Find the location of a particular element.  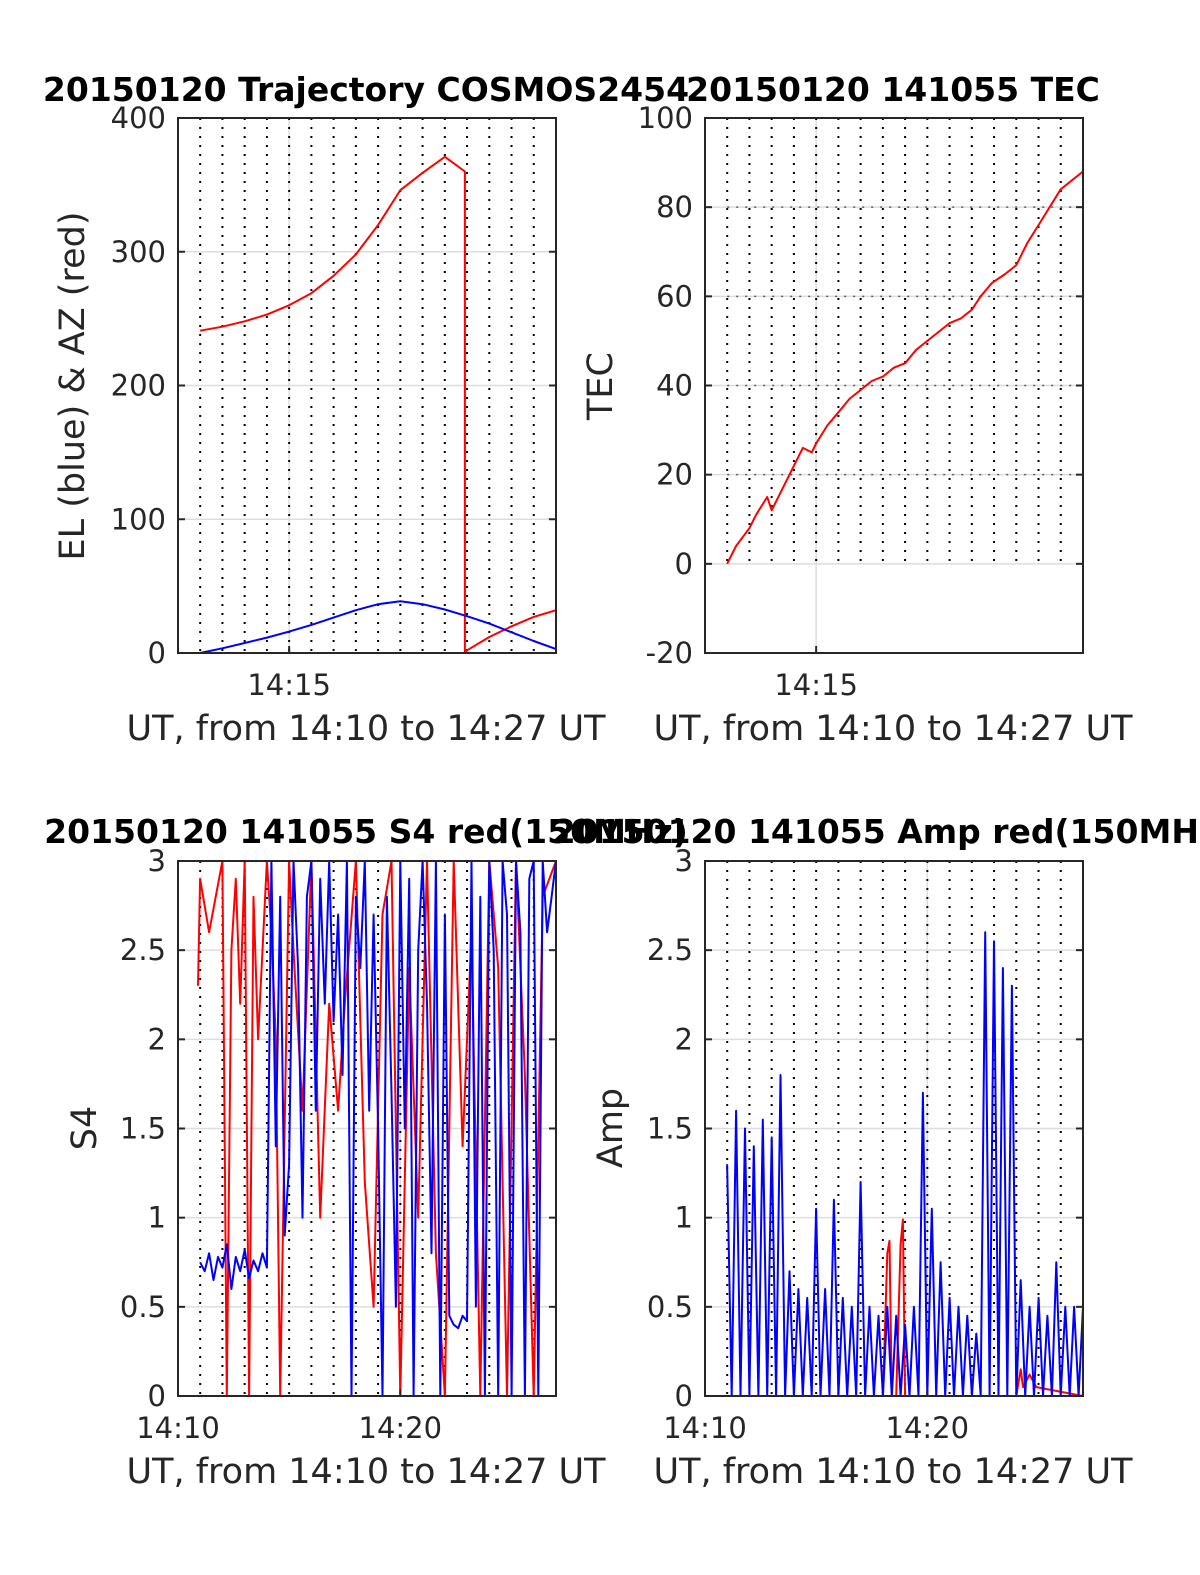

s4-series-s4_blue is located at coordinates (377, 1128).